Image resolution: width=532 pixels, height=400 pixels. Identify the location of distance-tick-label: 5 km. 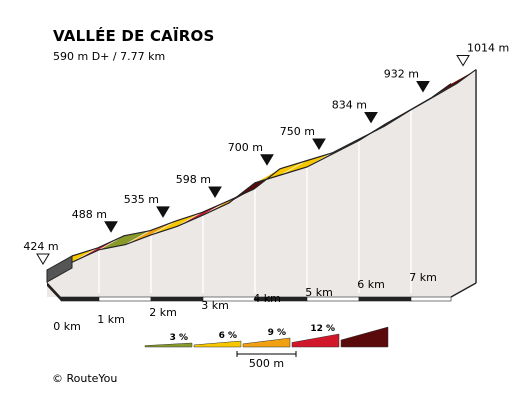
(319, 292).